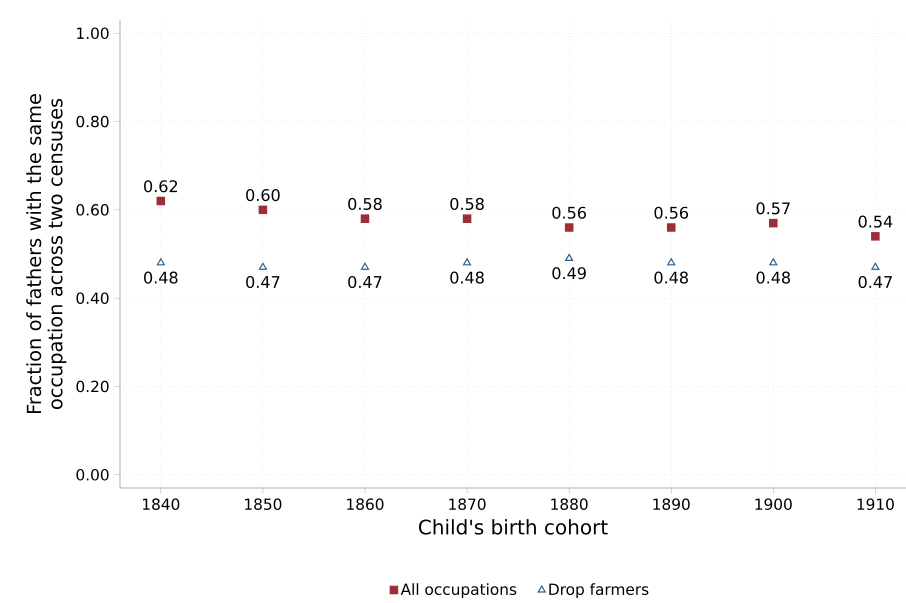 The image size is (906, 603). What do you see at coordinates (467, 504) in the screenshot?
I see `x-tick-label: 1870` at bounding box center [467, 504].